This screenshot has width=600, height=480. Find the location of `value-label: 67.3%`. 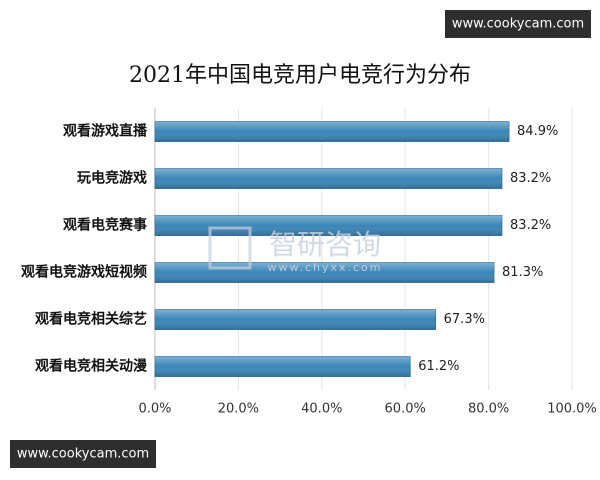

value-label: 67.3% is located at coordinates (464, 319).